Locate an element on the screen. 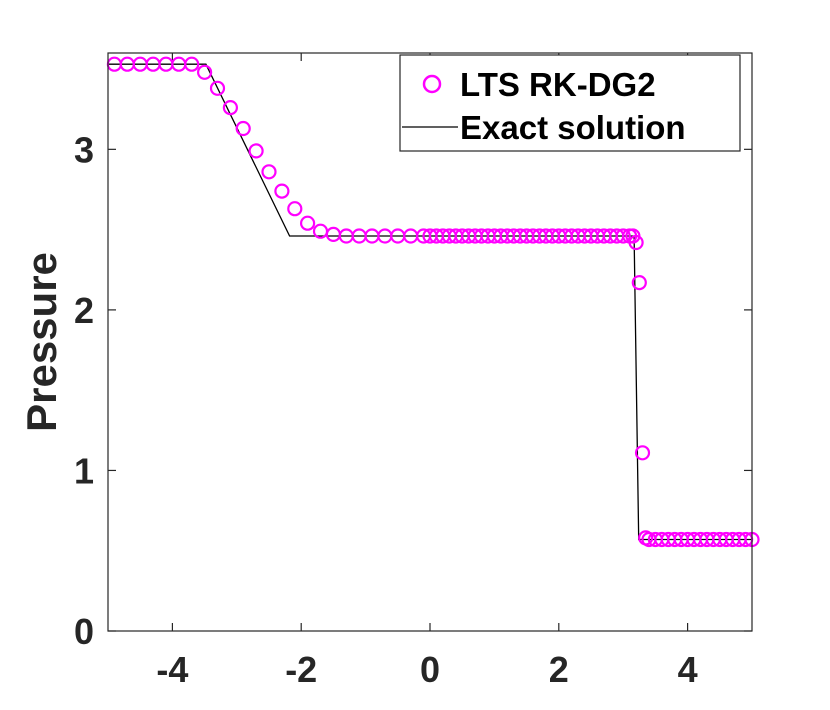 The height and width of the screenshot is (710, 830). legend-marker-icon is located at coordinates (432, 84).